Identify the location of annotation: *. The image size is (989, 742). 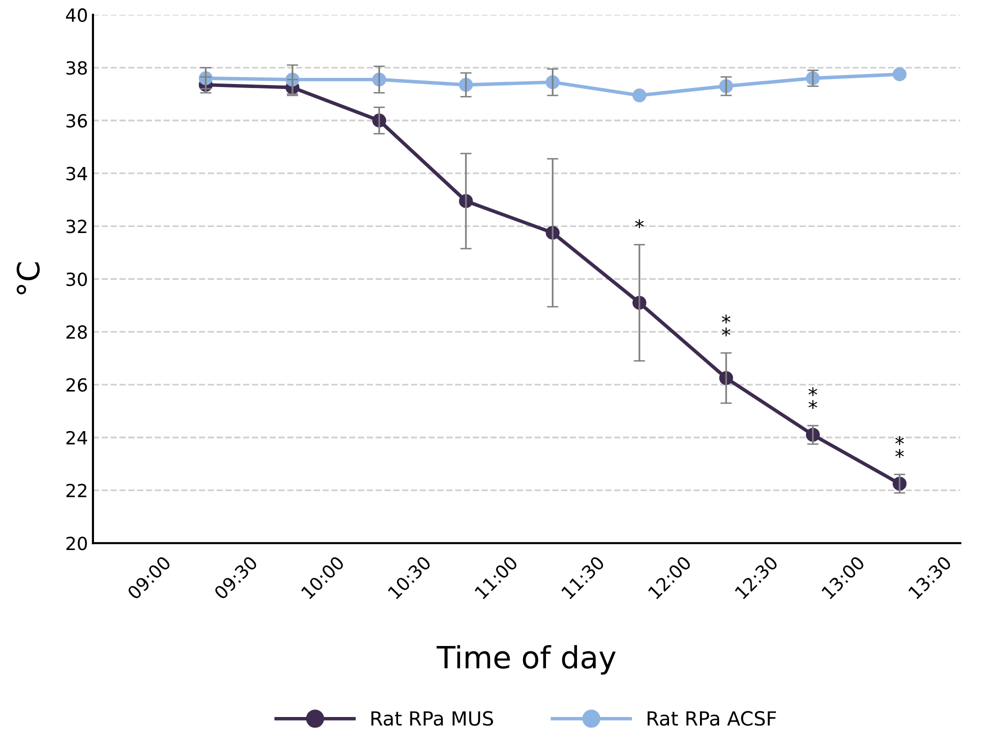
(639, 223).